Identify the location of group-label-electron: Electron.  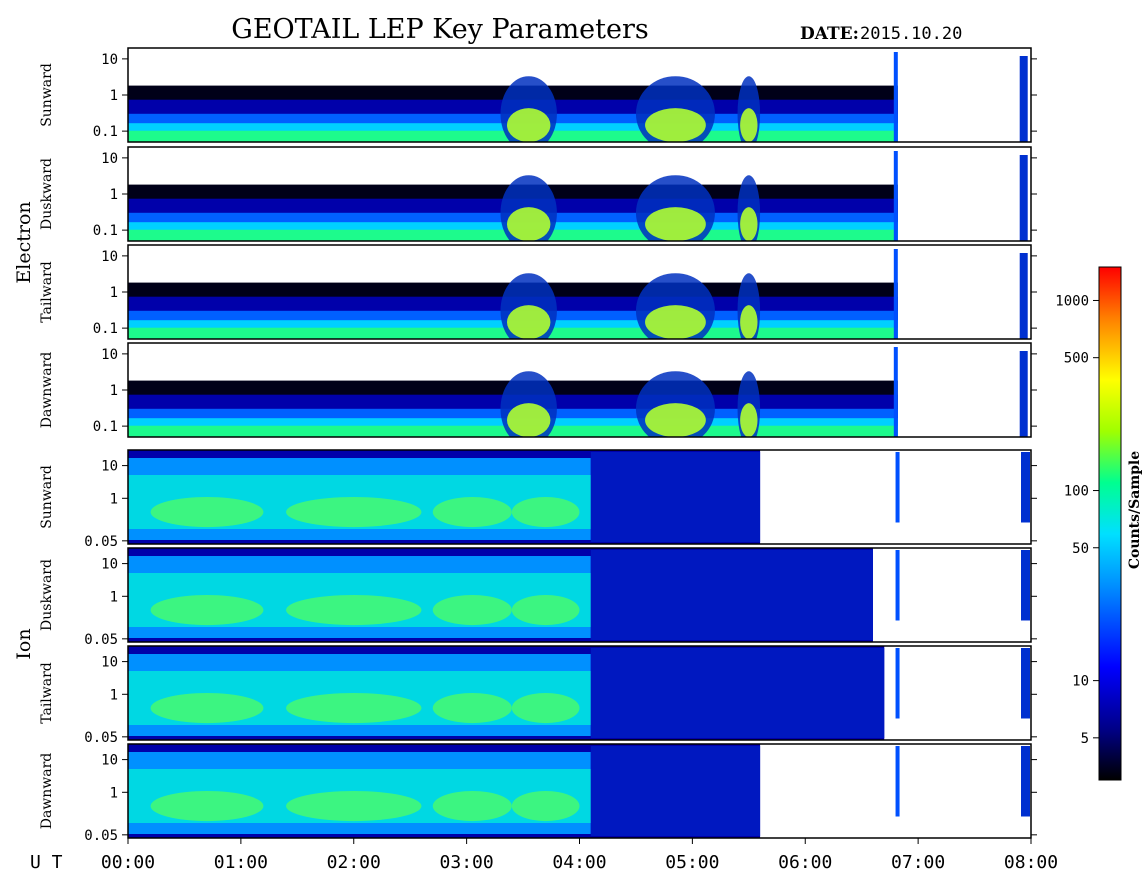
(24, 242).